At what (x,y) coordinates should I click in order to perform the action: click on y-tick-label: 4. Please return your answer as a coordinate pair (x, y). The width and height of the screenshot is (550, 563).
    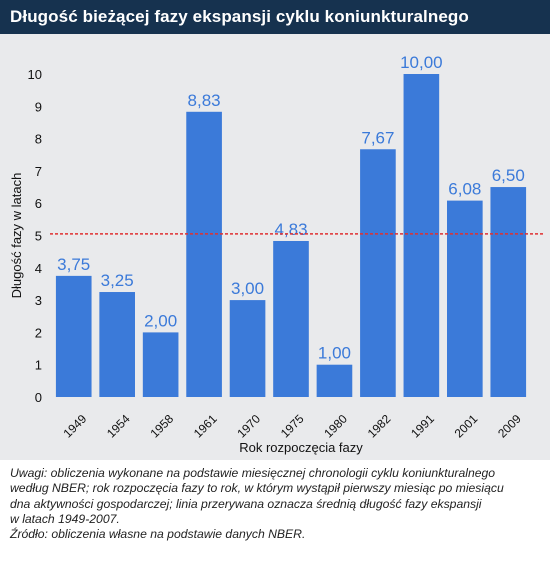
    Looking at the image, I should click on (38, 268).